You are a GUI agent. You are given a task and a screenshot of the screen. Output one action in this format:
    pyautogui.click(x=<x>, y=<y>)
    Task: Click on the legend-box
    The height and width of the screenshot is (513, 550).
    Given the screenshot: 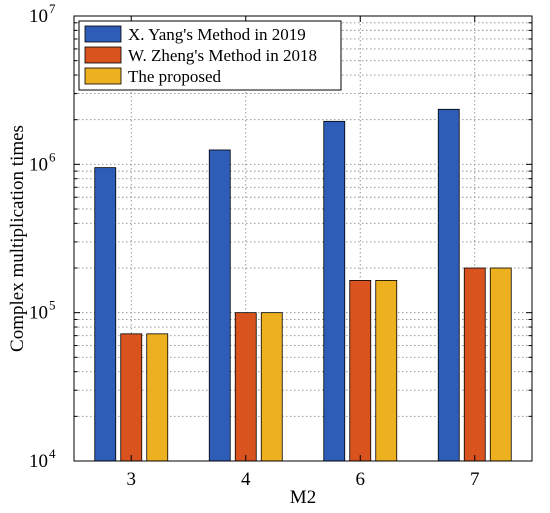 What is the action you would take?
    pyautogui.click(x=210, y=55)
    